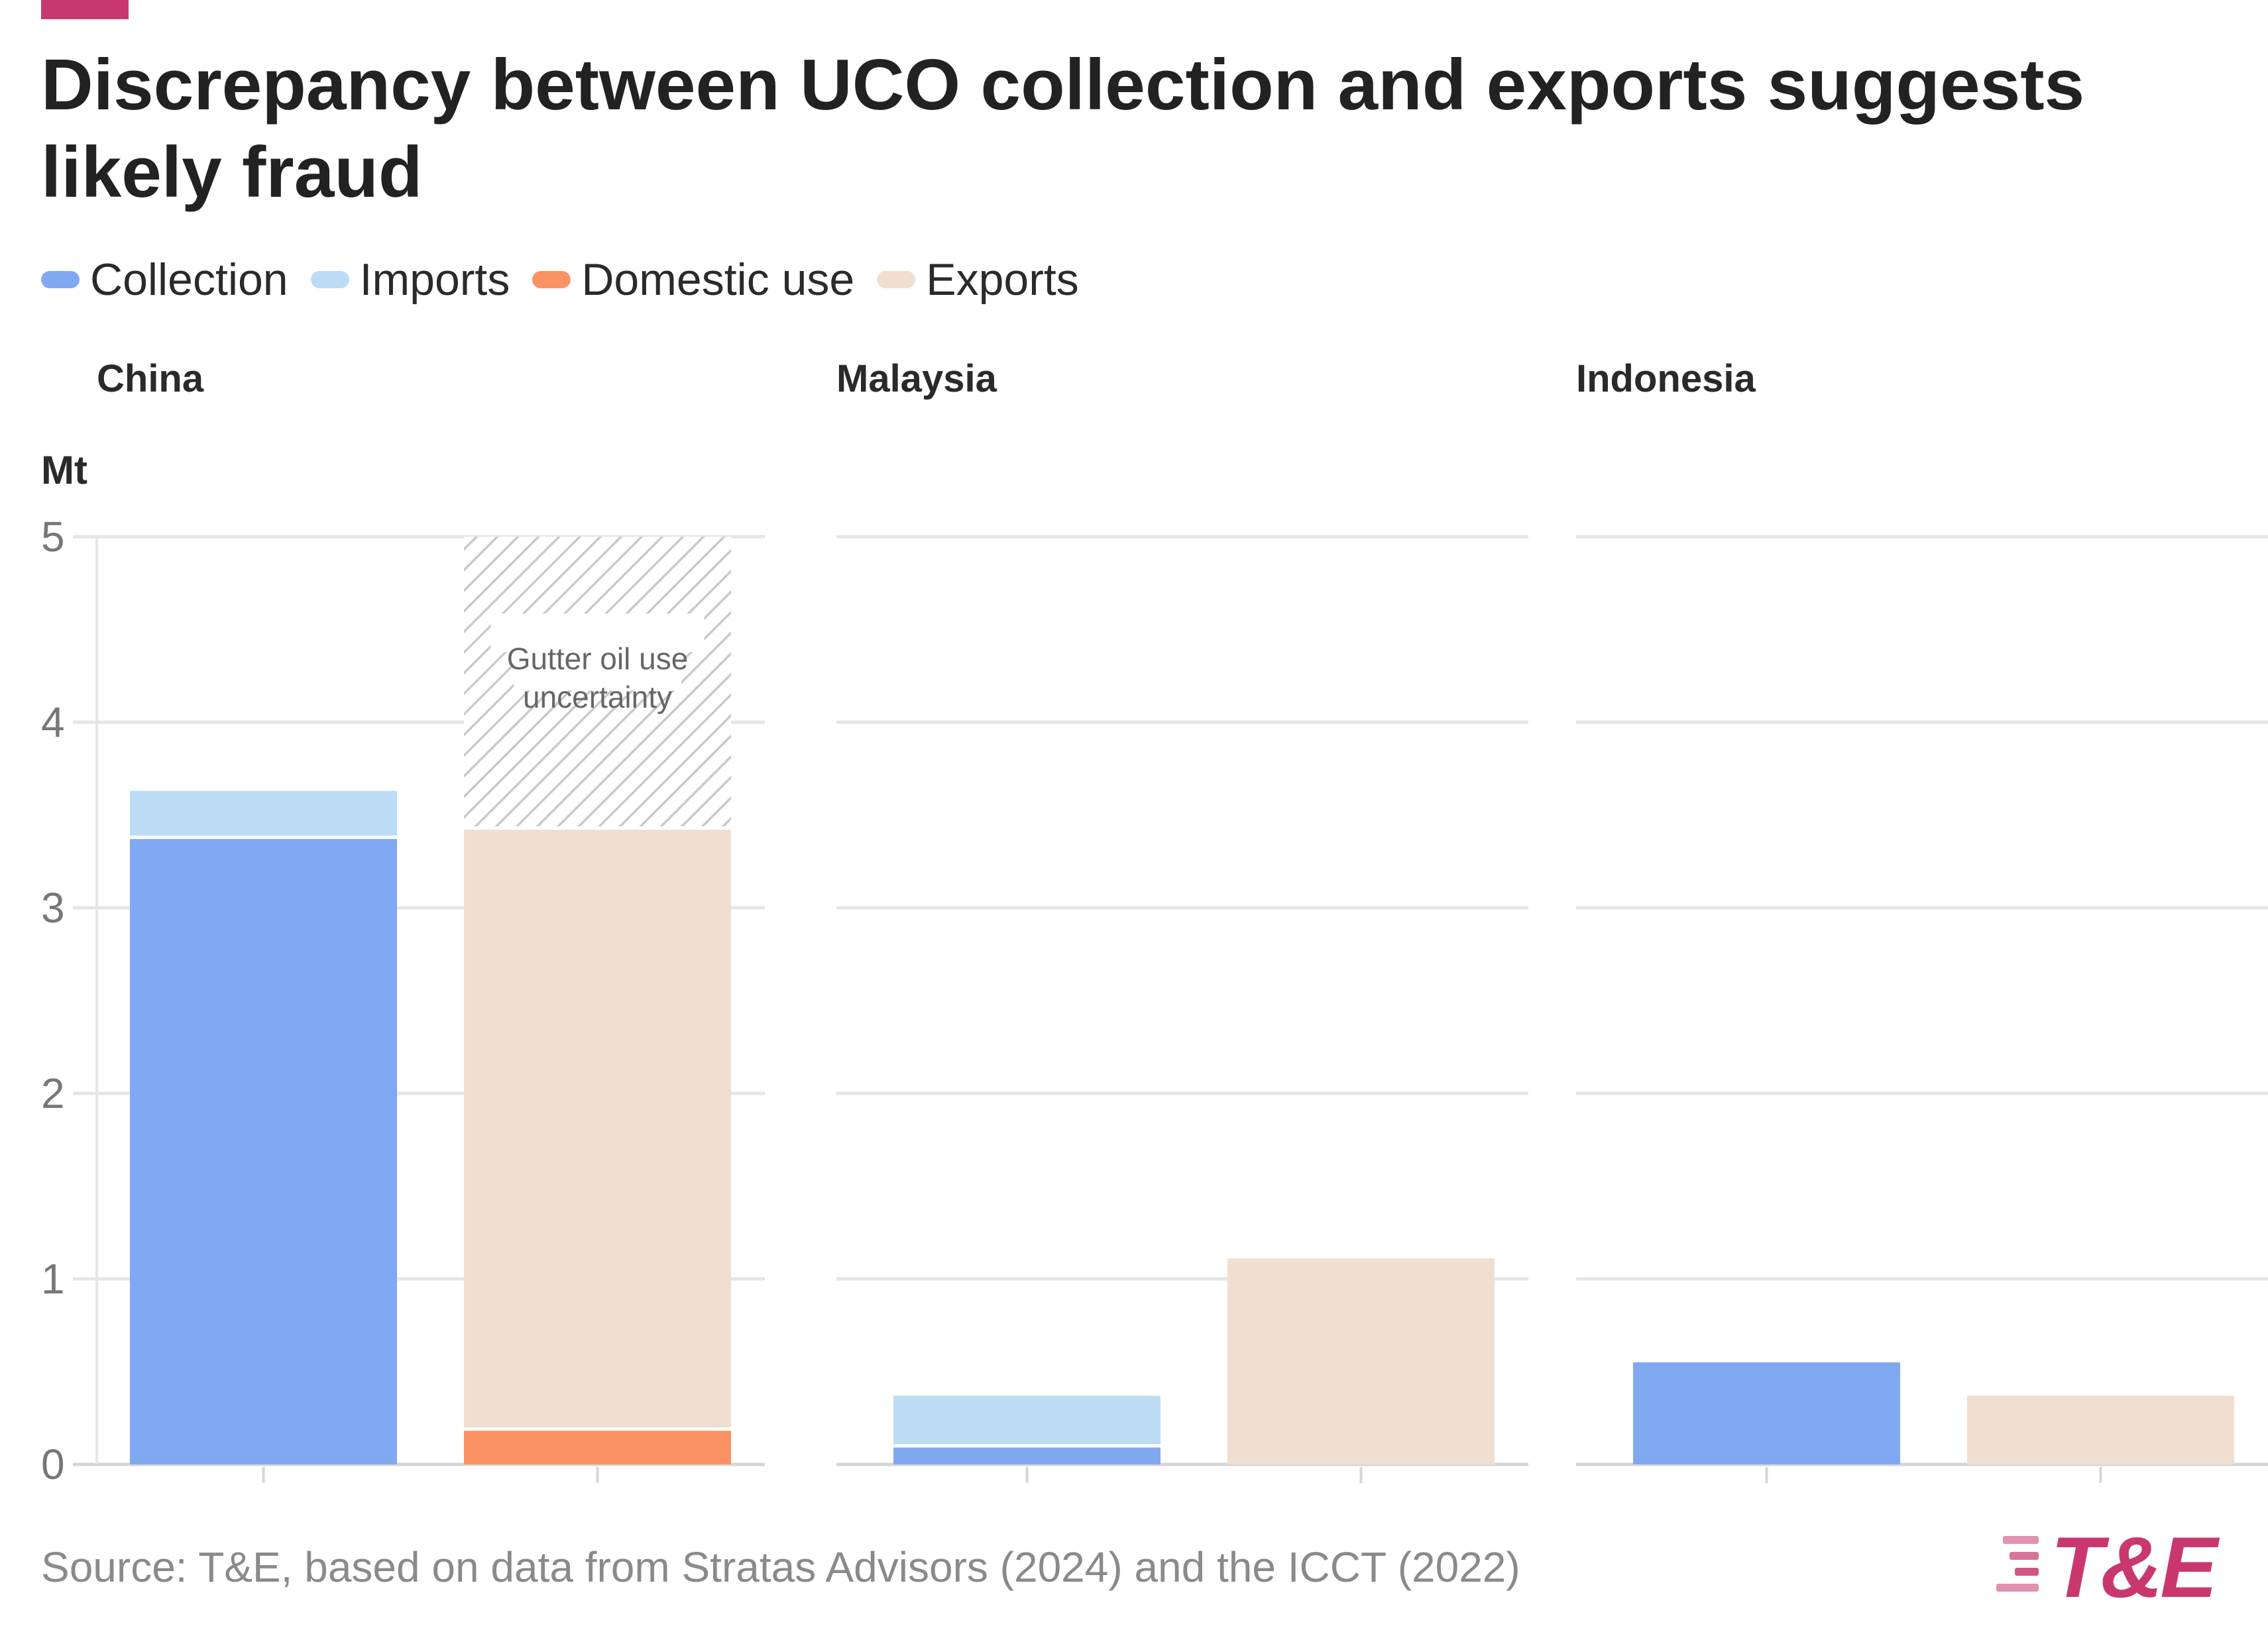  What do you see at coordinates (916, 378) in the screenshot?
I see `panel-title-malaysia: Malaysia` at bounding box center [916, 378].